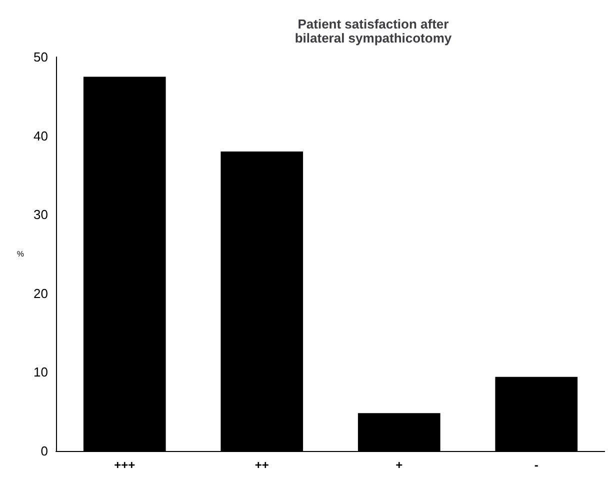 This screenshot has height=486, width=613. What do you see at coordinates (44, 451) in the screenshot?
I see `y-tick-label: 0` at bounding box center [44, 451].